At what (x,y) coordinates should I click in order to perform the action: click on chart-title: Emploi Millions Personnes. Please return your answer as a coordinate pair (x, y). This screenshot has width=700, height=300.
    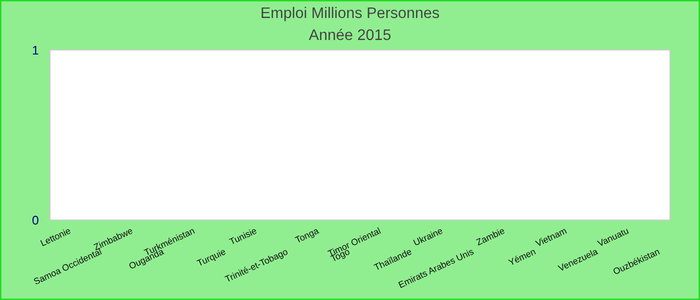
    Looking at the image, I should click on (351, 14).